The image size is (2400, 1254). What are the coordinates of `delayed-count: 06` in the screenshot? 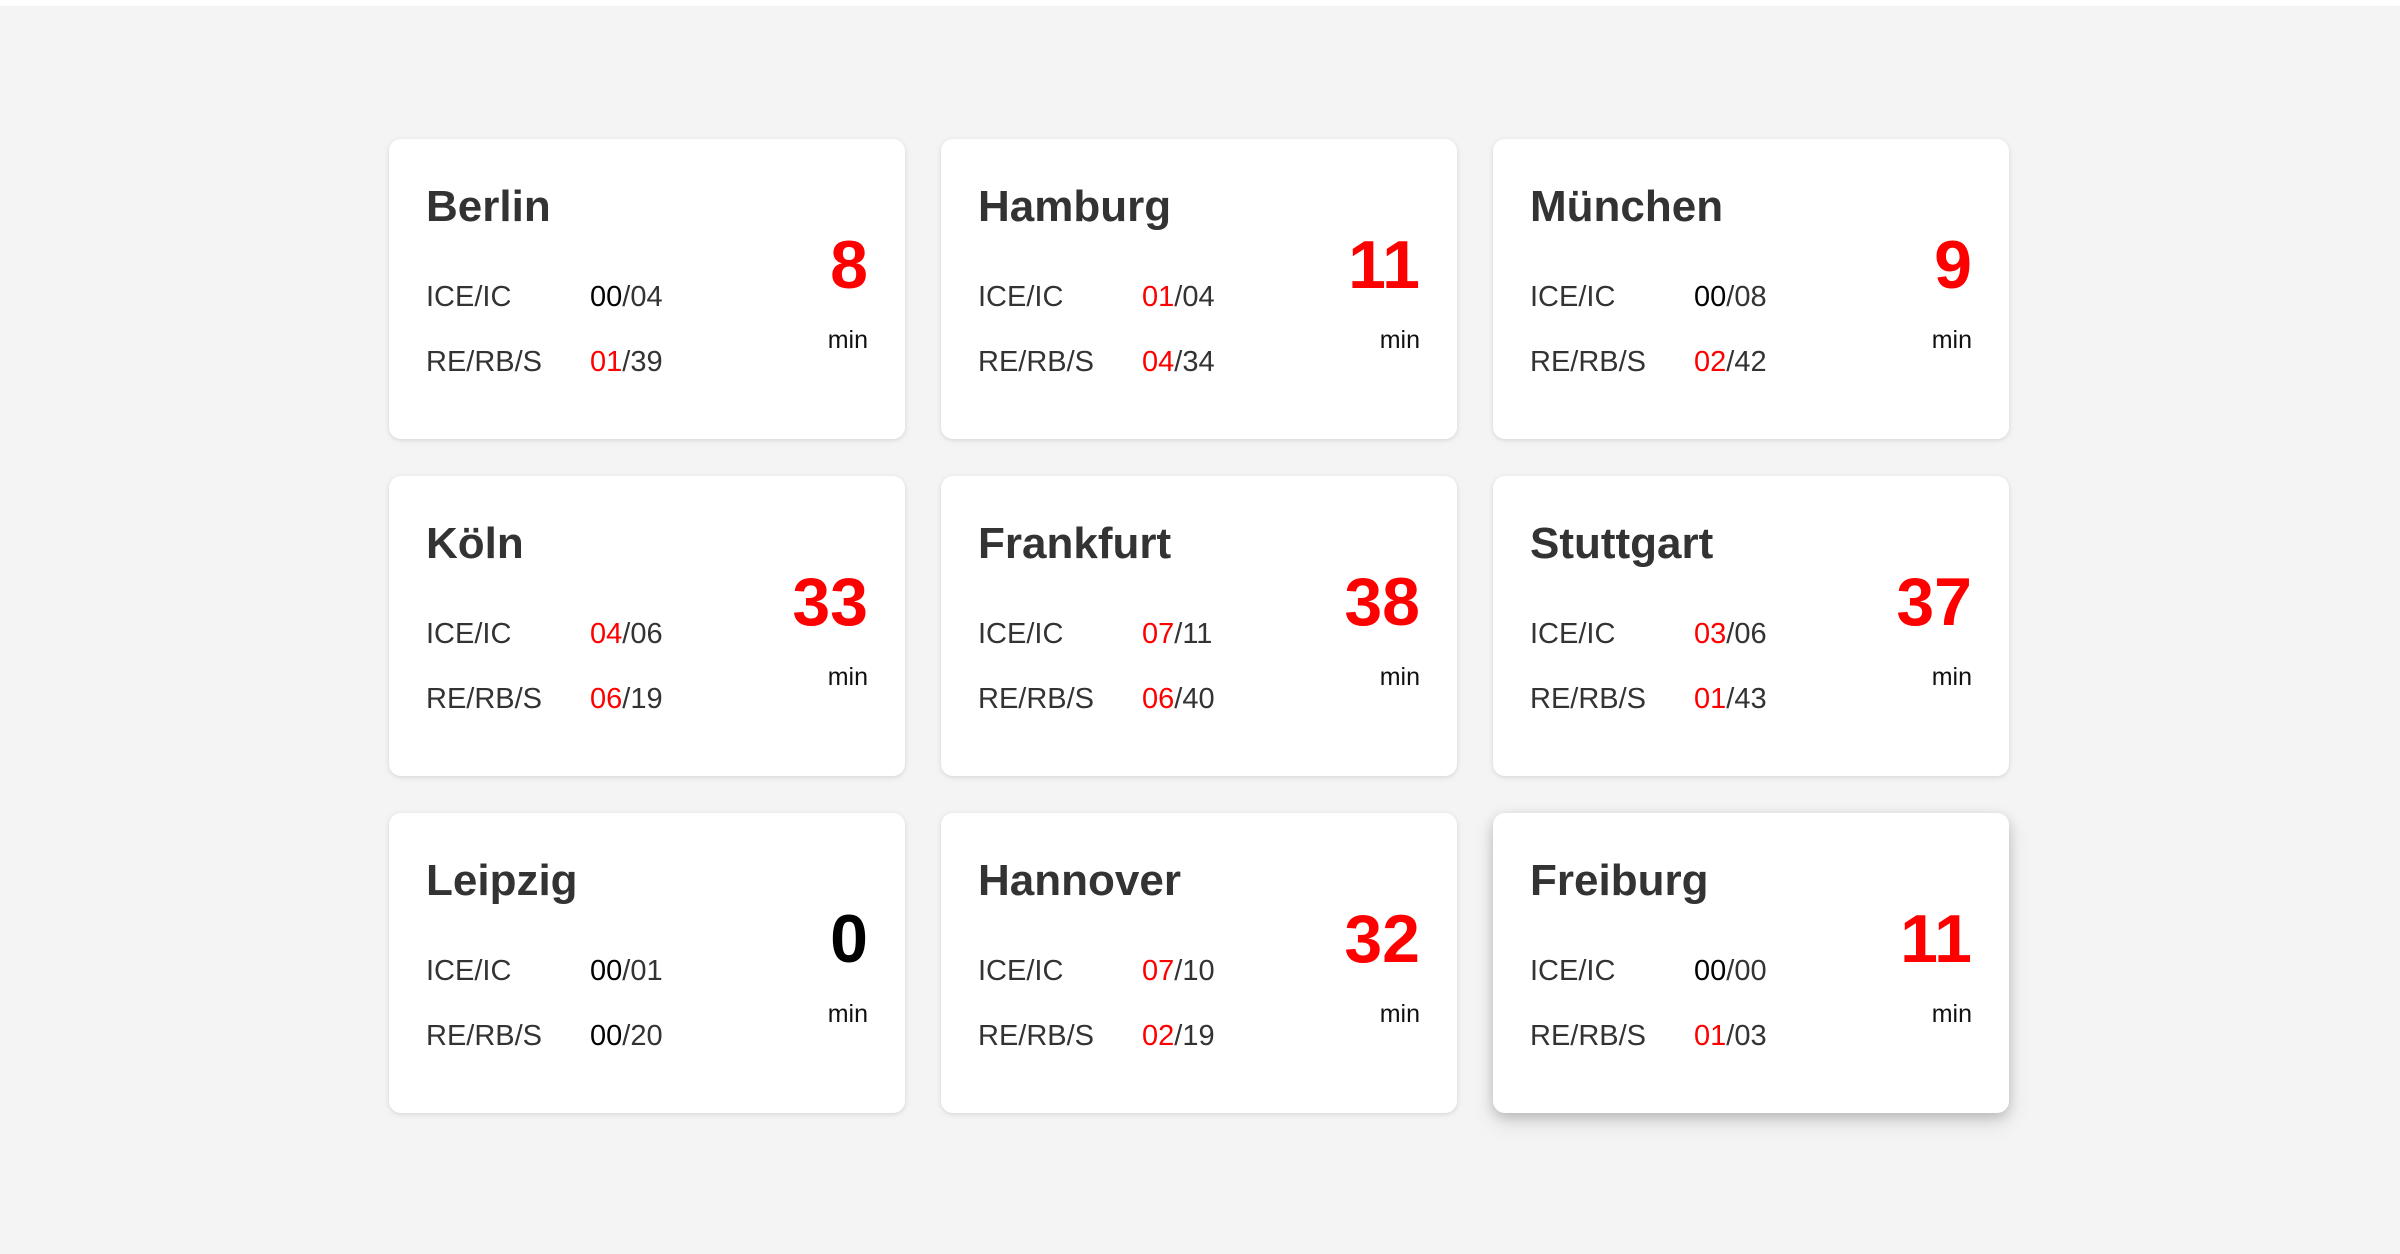 It's located at (606, 699).